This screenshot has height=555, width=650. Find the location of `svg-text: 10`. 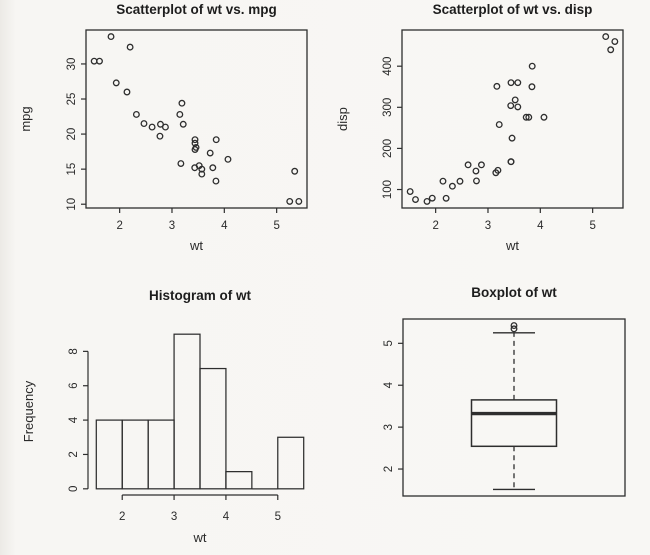

svg-text: 10 is located at coordinates (72, 204).